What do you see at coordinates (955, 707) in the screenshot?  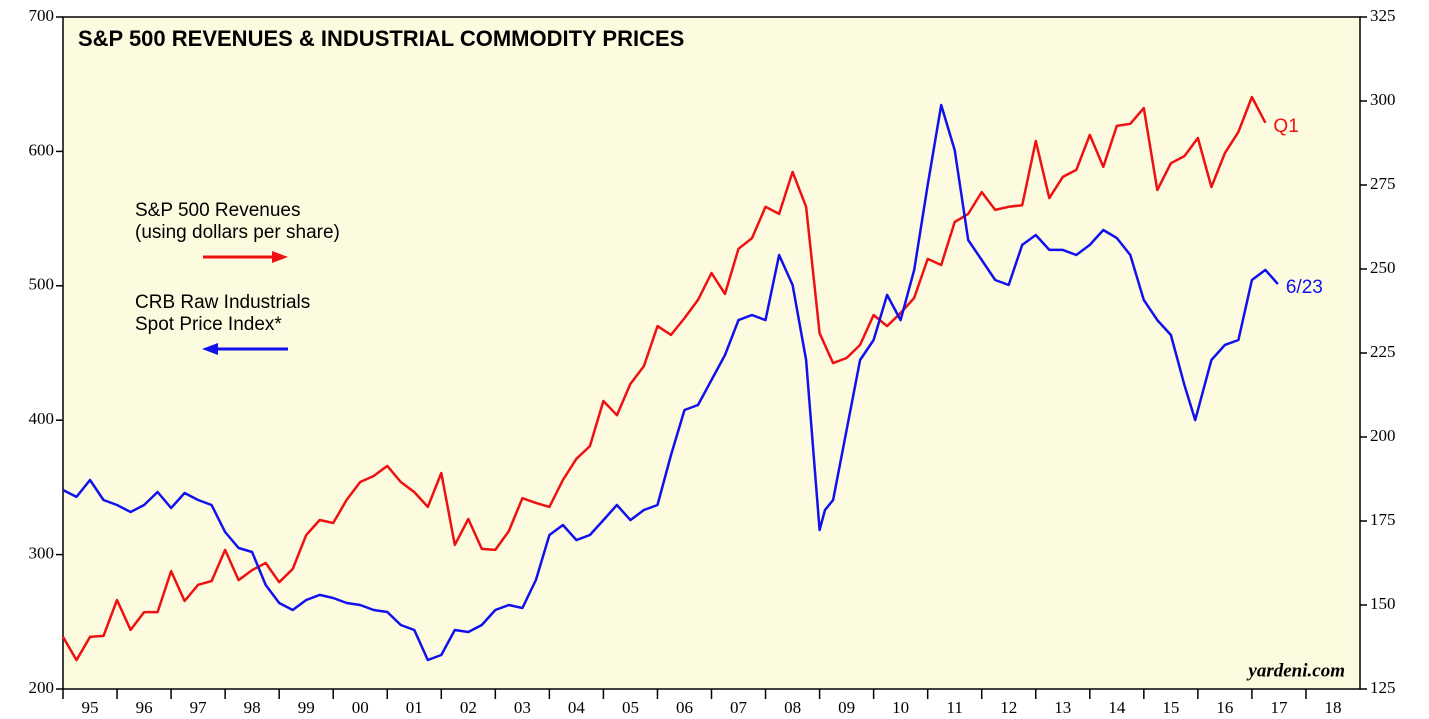 I see `x-tick-label: 11` at bounding box center [955, 707].